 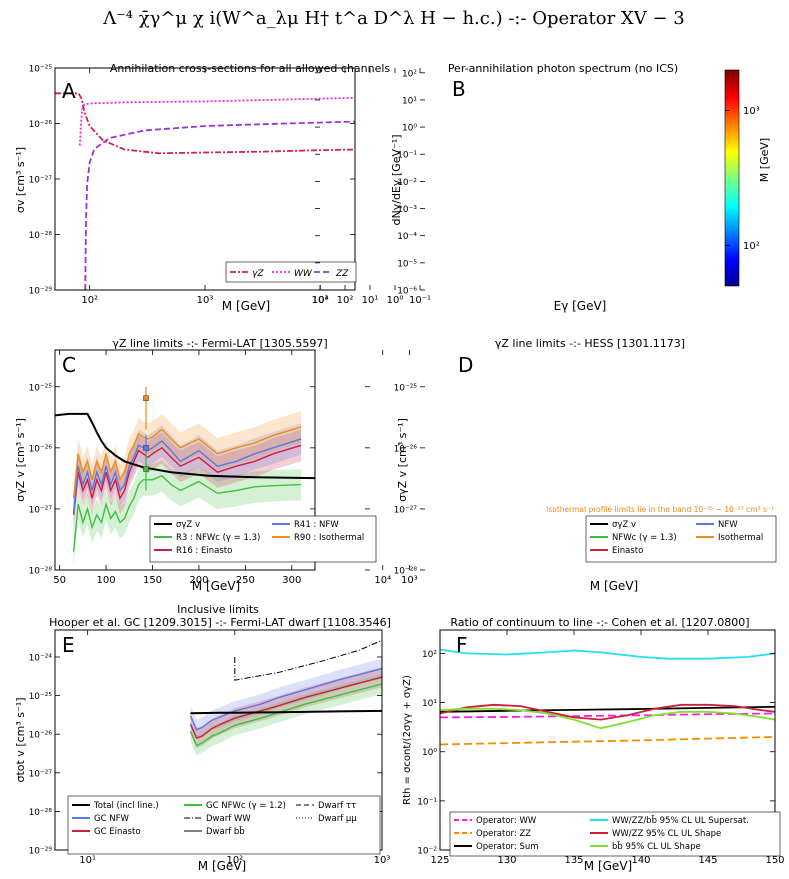 What do you see at coordinates (258, 274) in the screenshot?
I see `legend-a-gz: γZ` at bounding box center [258, 274].